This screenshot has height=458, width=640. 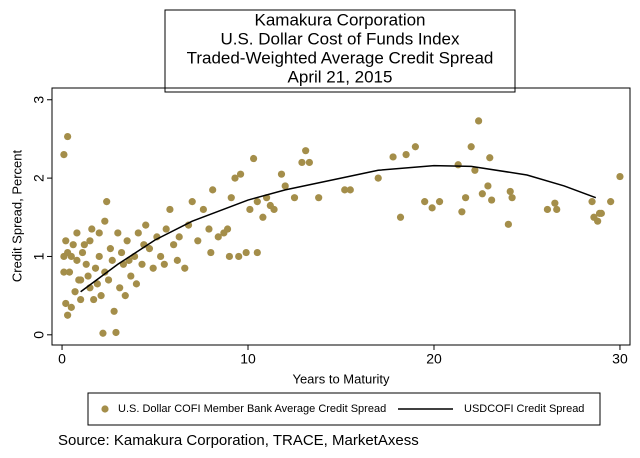 I want to click on chart-title: Kamakura Corporation, so click(x=339, y=19).